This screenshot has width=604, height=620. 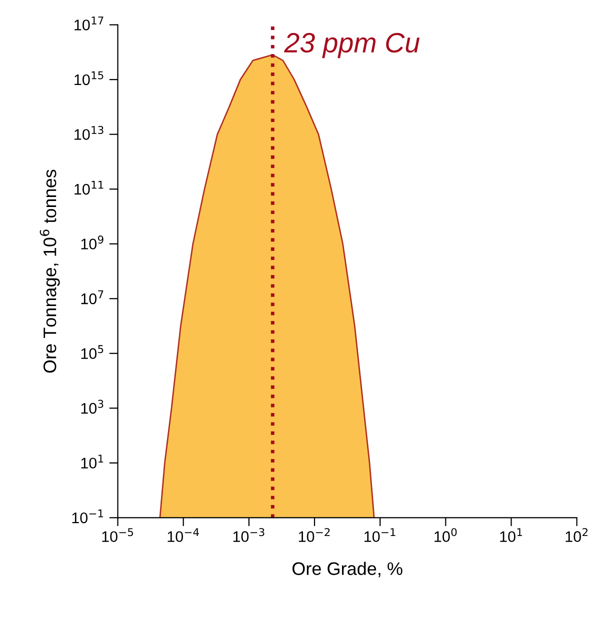 What do you see at coordinates (89, 23) in the screenshot?
I see `y-tick-label: 10$^{17}$` at bounding box center [89, 23].